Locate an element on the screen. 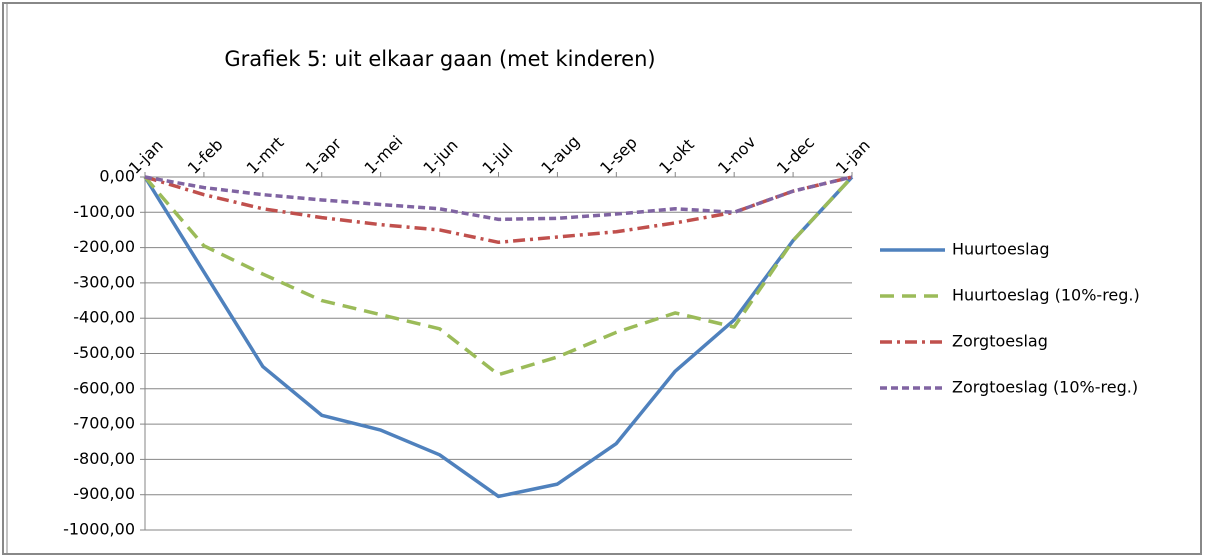 This screenshot has height=557, width=1206. y-tick-label: -400,00 is located at coordinates (104, 317).